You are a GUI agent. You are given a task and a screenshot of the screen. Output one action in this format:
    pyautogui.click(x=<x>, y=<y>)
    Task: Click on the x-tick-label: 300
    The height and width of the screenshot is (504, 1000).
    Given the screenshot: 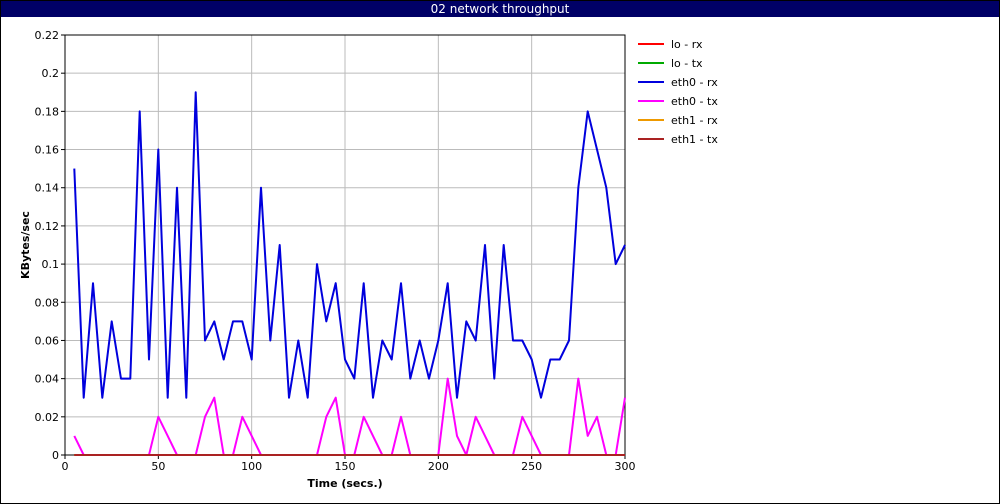 What is the action you would take?
    pyautogui.click(x=625, y=466)
    